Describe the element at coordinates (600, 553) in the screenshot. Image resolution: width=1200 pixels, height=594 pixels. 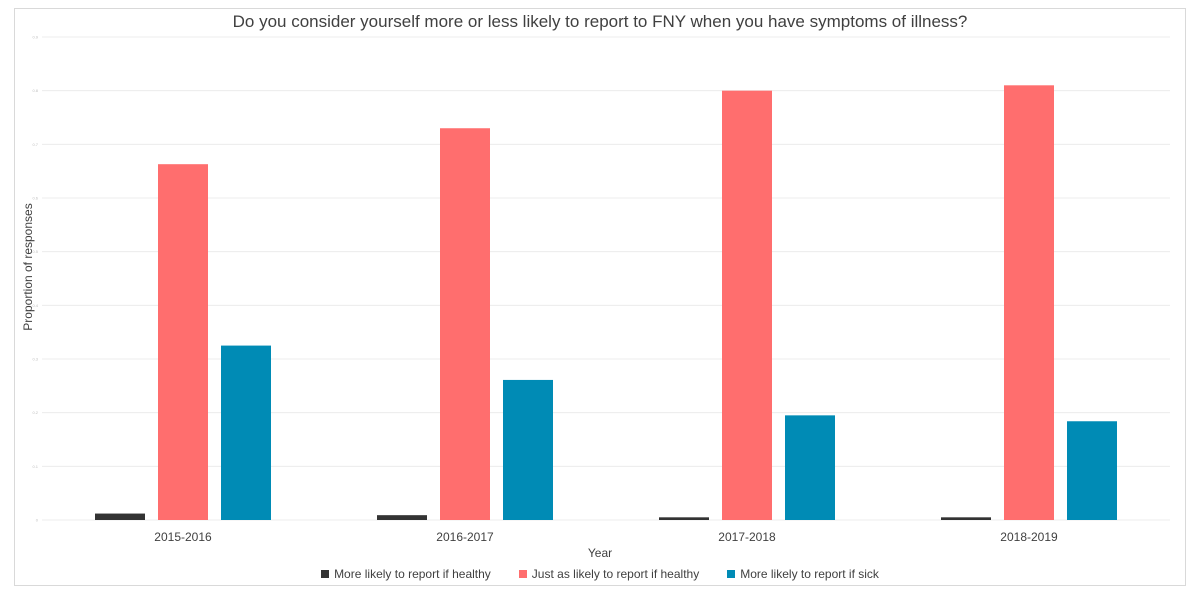
I see `x-axis-label: Year` at that location.